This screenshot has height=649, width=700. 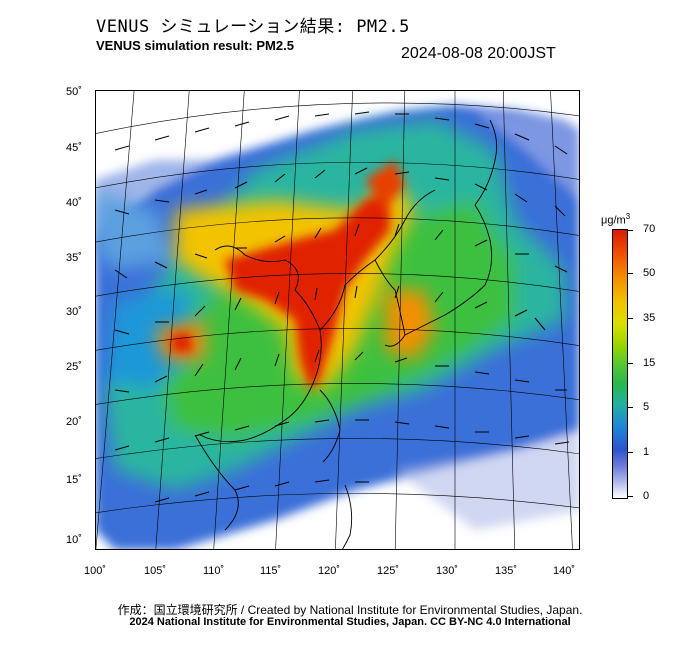 What do you see at coordinates (195, 45) in the screenshot?
I see `title-english: VENUS simulation result: PM2.5` at bounding box center [195, 45].